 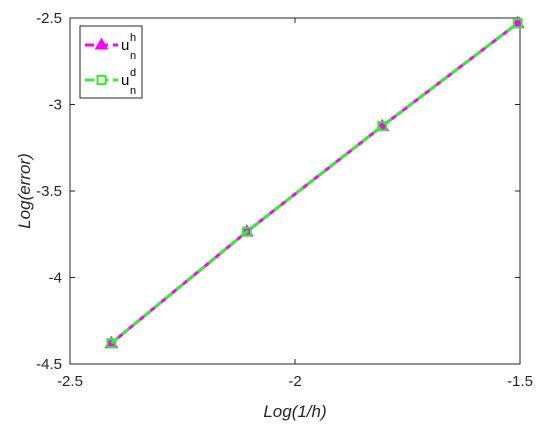 I want to click on legend-label-uh-sub: n, so click(x=133, y=56).